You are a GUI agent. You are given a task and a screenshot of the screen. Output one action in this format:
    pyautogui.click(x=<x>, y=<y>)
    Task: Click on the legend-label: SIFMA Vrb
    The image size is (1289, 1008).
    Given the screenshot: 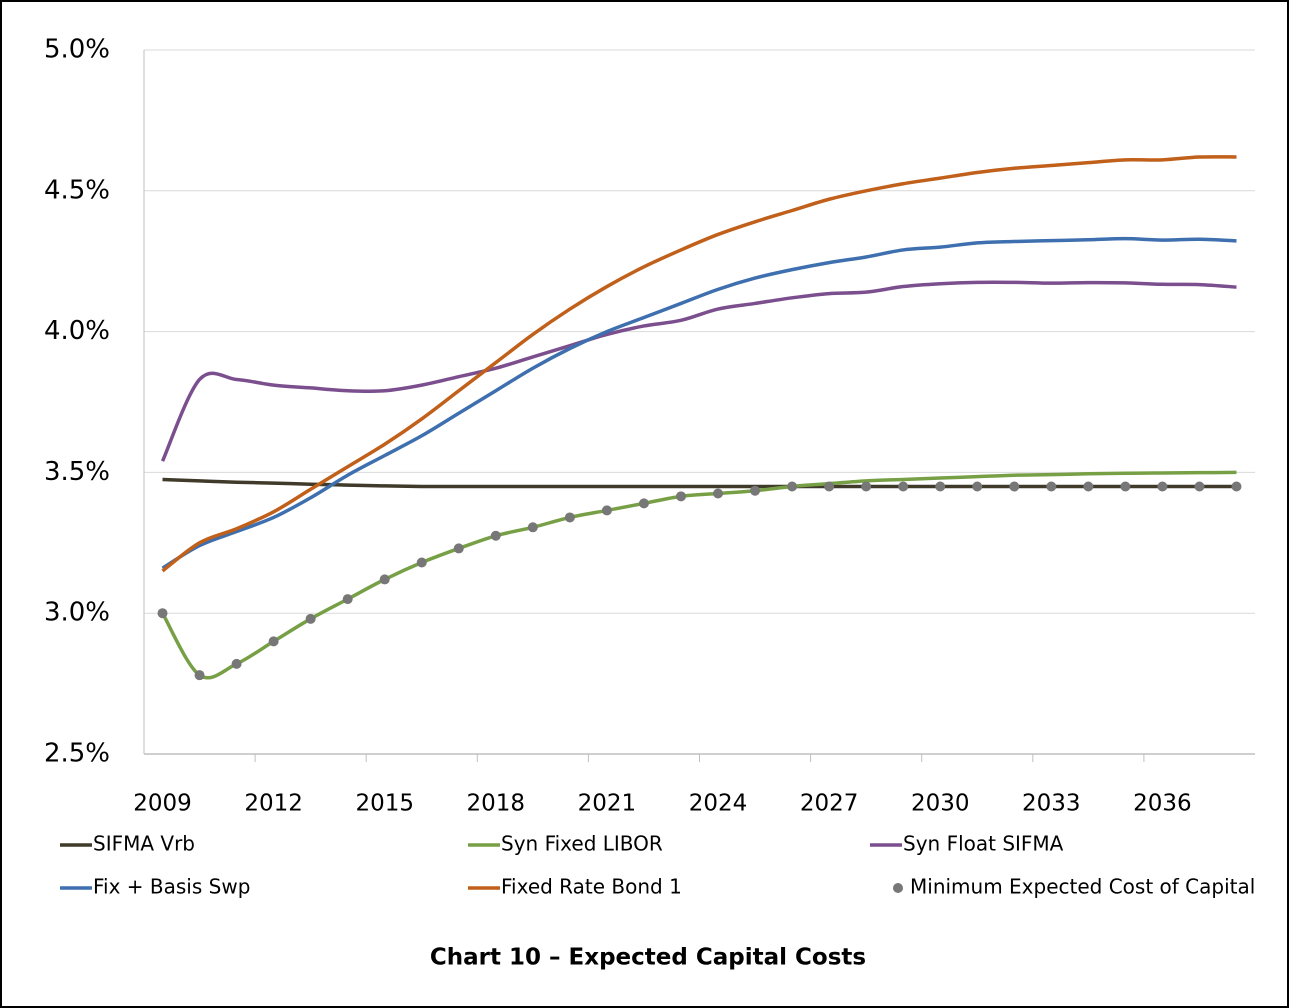 What is the action you would take?
    pyautogui.click(x=144, y=844)
    